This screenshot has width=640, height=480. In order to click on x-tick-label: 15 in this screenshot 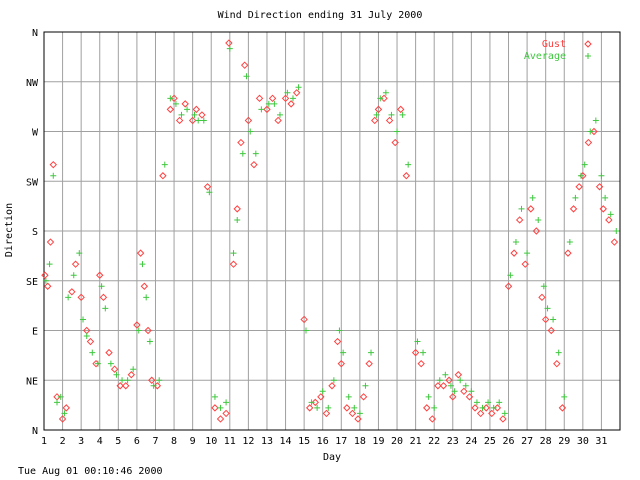, I will do `click(304, 441)`.